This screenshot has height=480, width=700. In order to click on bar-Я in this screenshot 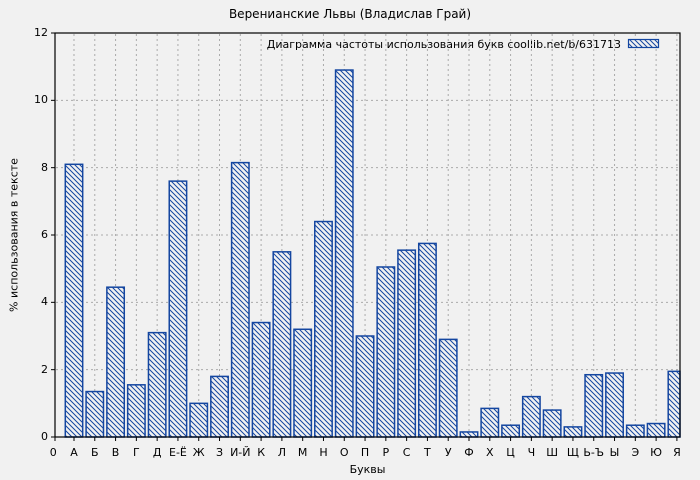, I will do `click(674, 404)`.